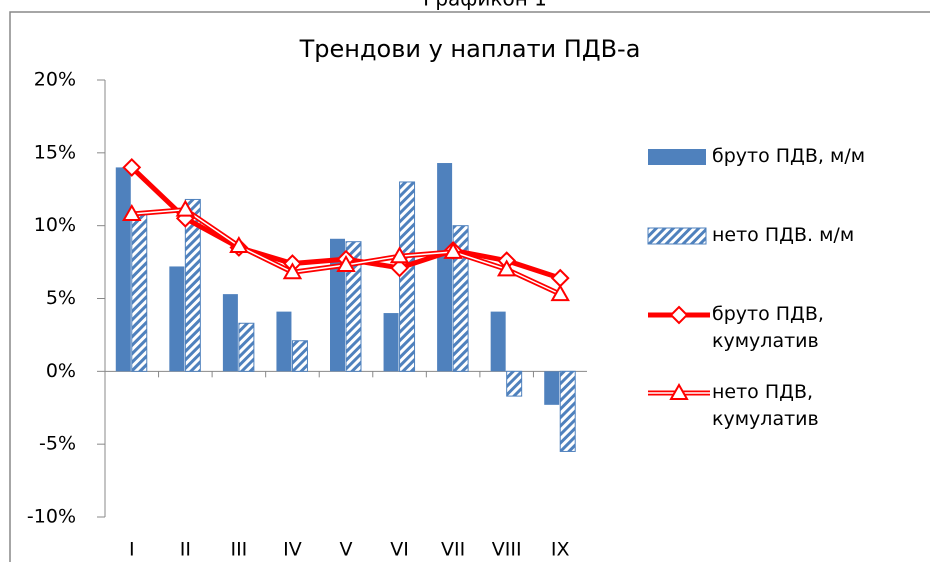 The image size is (930, 562). I want to click on x-tick-label: VIII, so click(507, 550).